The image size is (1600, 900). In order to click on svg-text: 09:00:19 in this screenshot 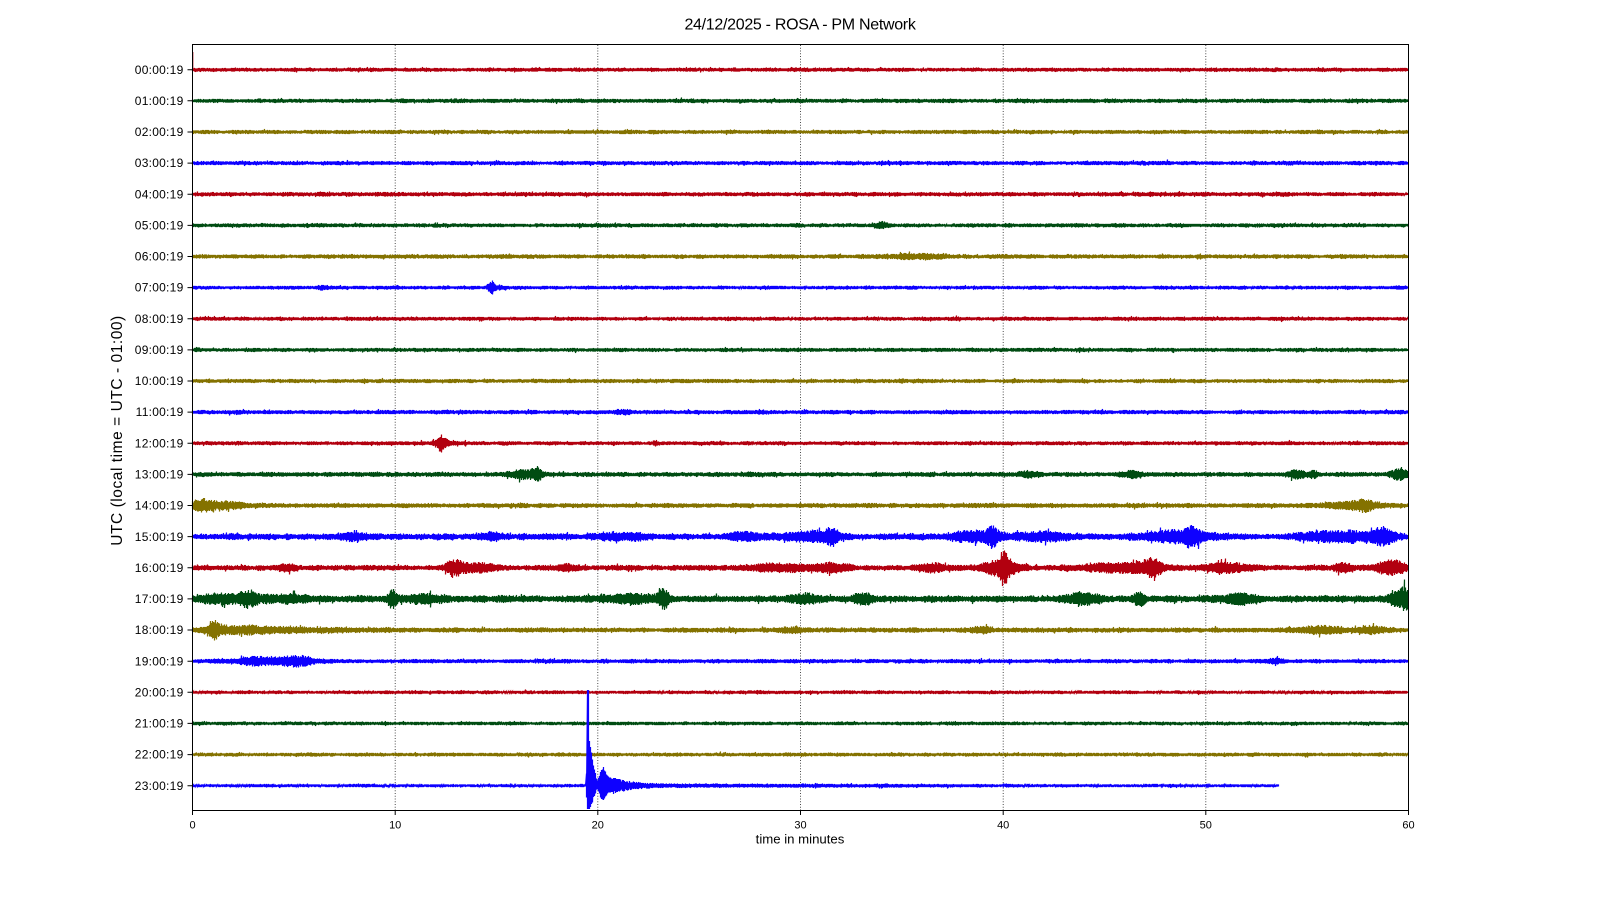, I will do `click(159, 350)`.